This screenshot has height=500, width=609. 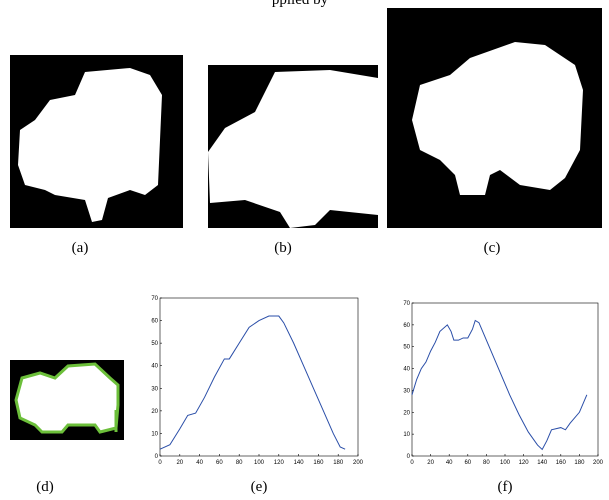 What do you see at coordinates (90, 145) in the screenshot?
I see `shape-a` at bounding box center [90, 145].